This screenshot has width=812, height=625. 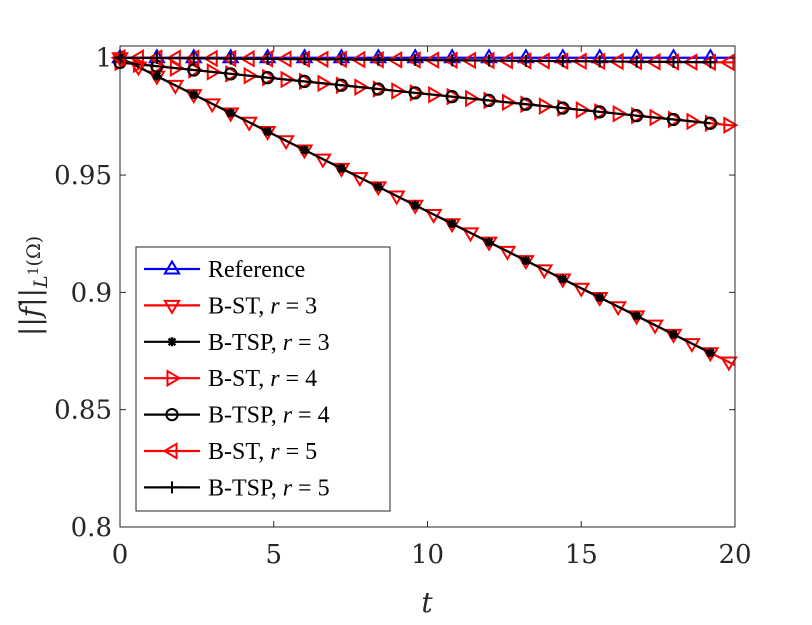 What do you see at coordinates (83, 411) in the screenshot?
I see `y-tick-label: 0.85` at bounding box center [83, 411].